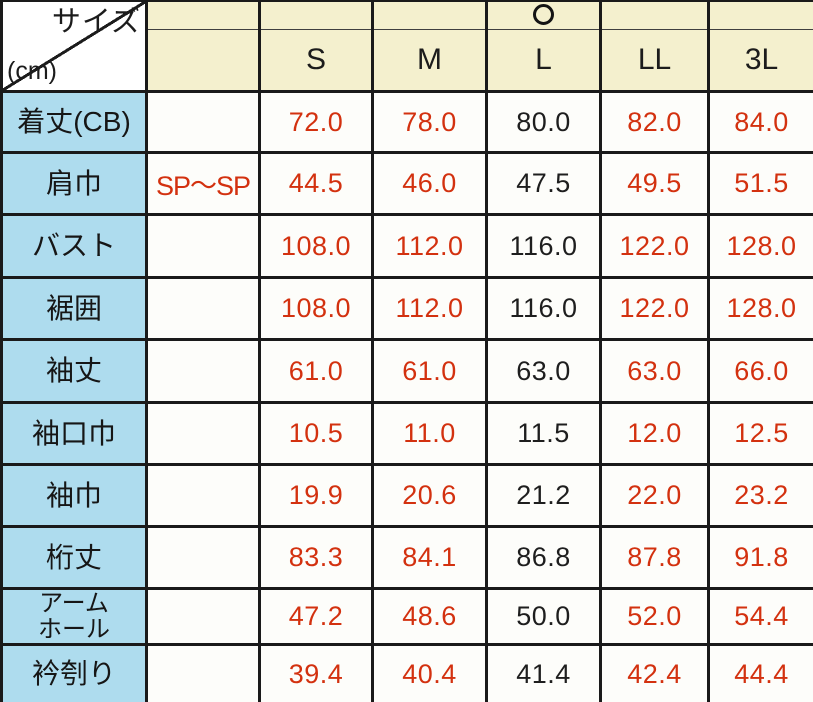 The width and height of the screenshot is (813, 702). Describe the element at coordinates (543, 616) in the screenshot. I see `value-cell: 50.0` at that location.